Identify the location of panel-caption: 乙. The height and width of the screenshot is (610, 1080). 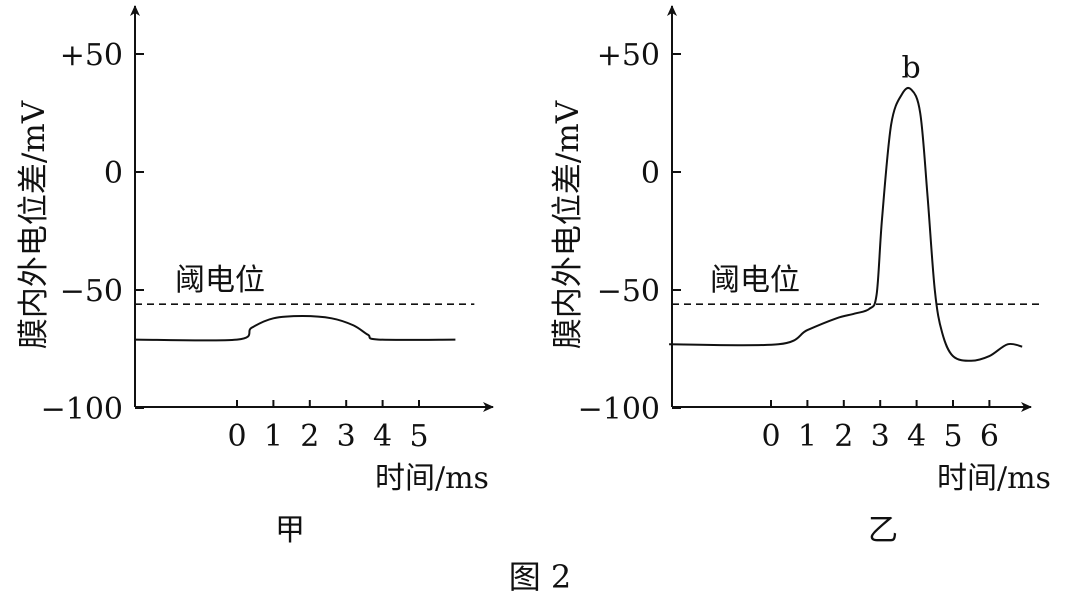
(883, 530).